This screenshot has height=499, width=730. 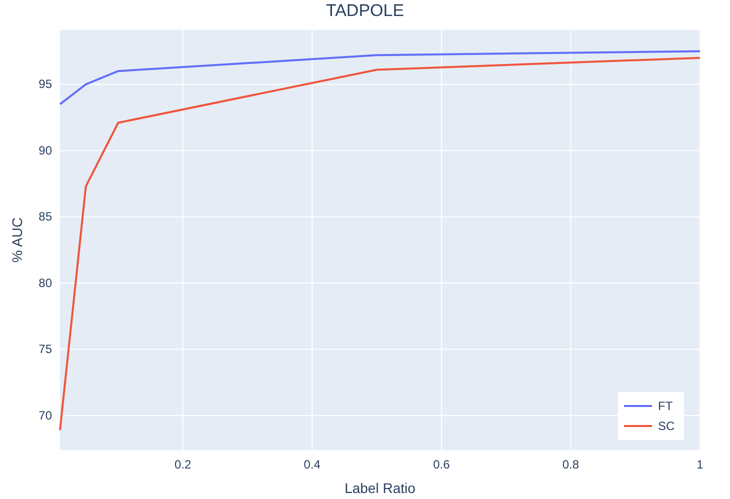 What do you see at coordinates (667, 426) in the screenshot?
I see `legend-label: SC` at bounding box center [667, 426].